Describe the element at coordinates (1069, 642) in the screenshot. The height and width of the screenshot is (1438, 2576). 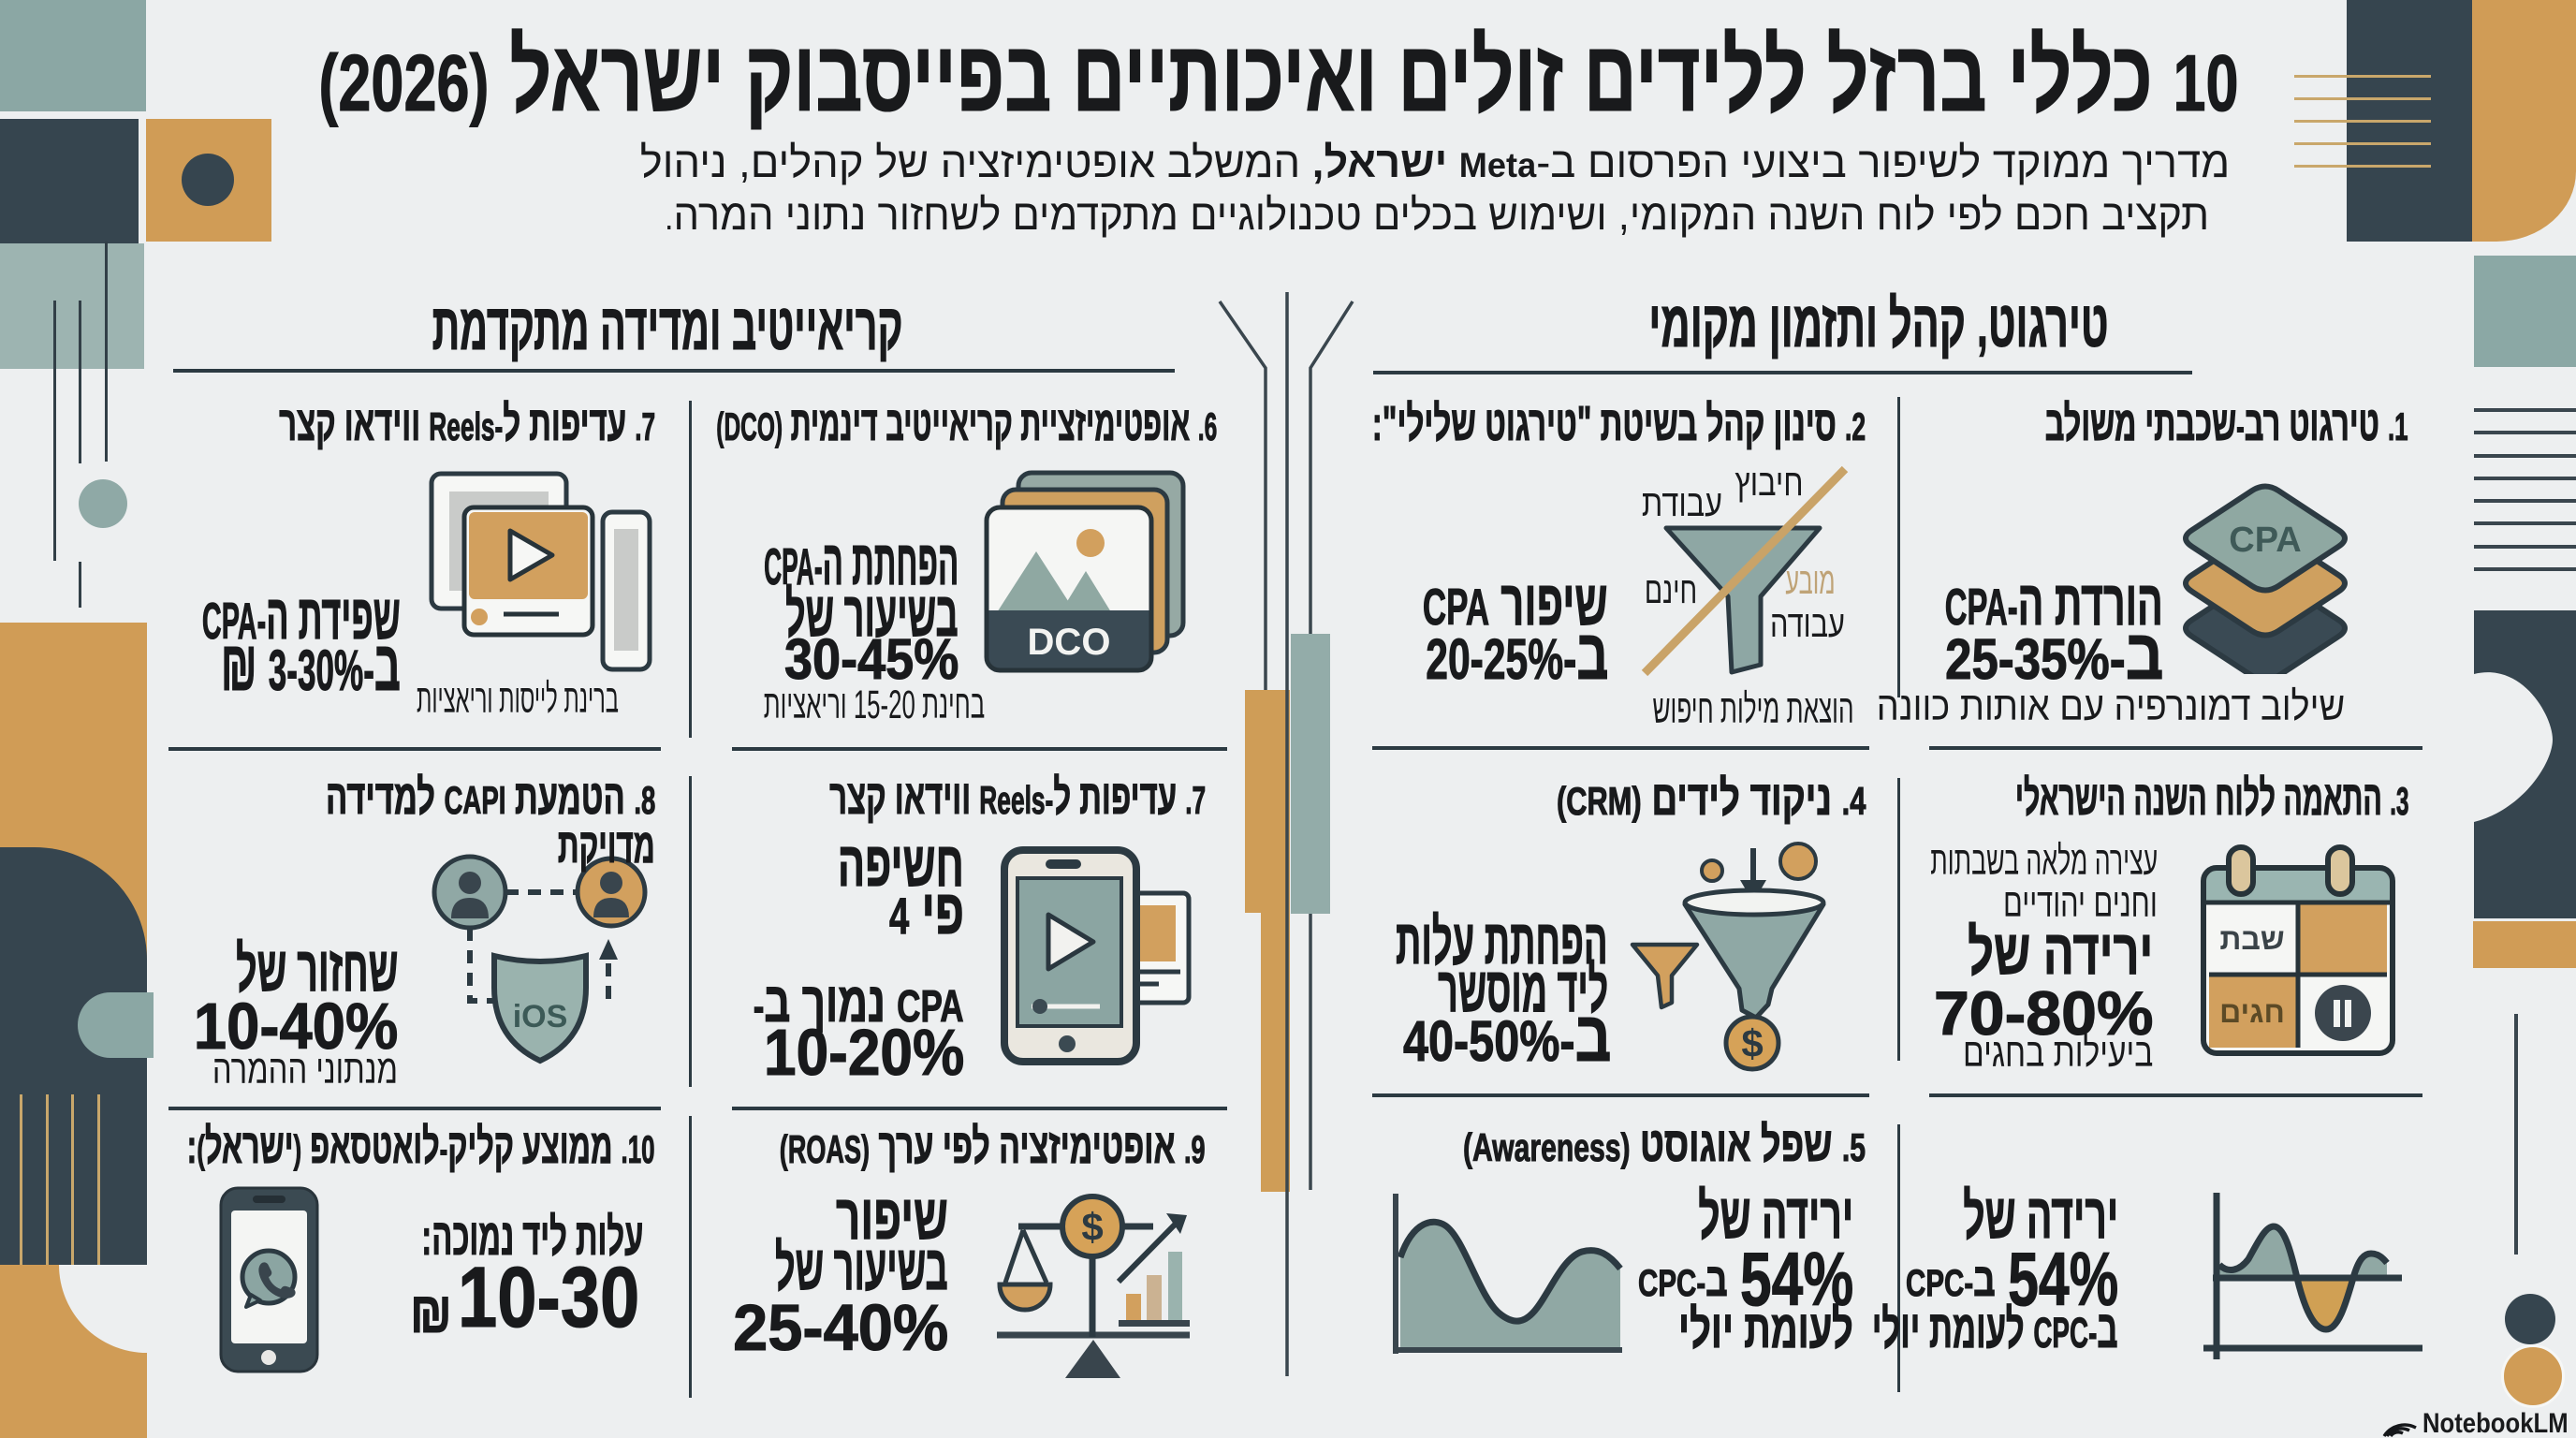
I see `svg-text: DCO` at that location.